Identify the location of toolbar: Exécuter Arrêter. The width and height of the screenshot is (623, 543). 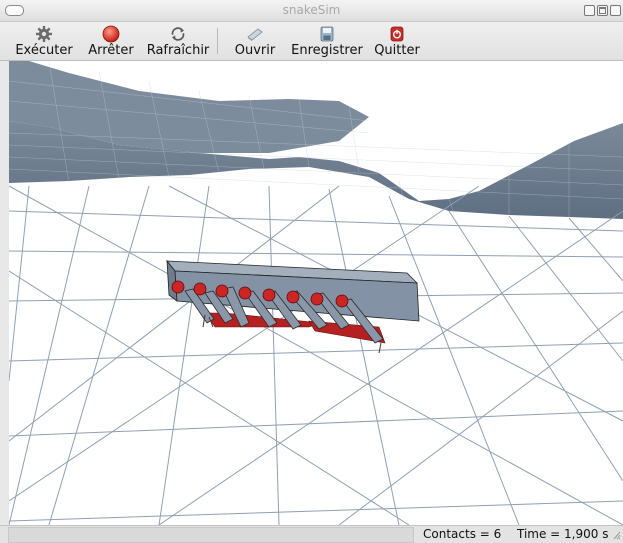
(311, 41).